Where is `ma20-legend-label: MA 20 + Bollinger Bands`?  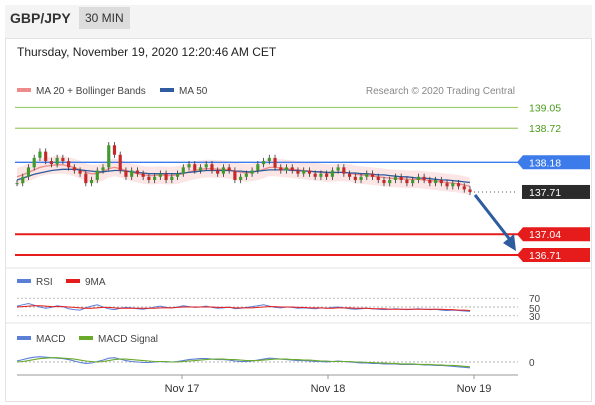 ma20-legend-label: MA 20 + Bollinger Bands is located at coordinates (91, 91).